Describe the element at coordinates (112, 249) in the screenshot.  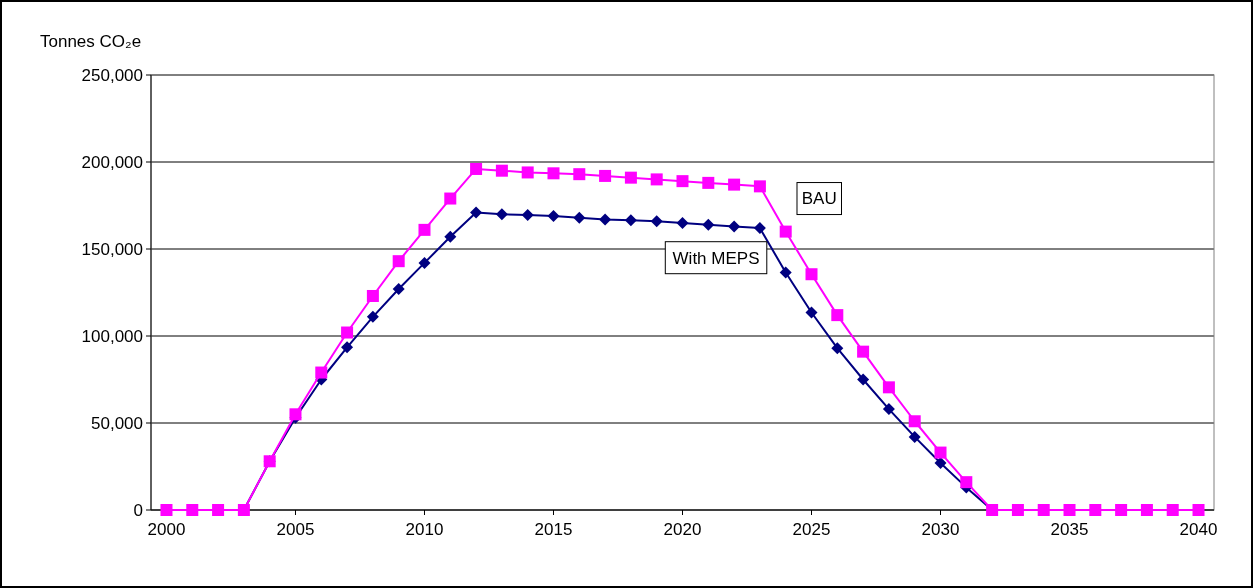
I see `y-tick-label: 150,000` at that location.